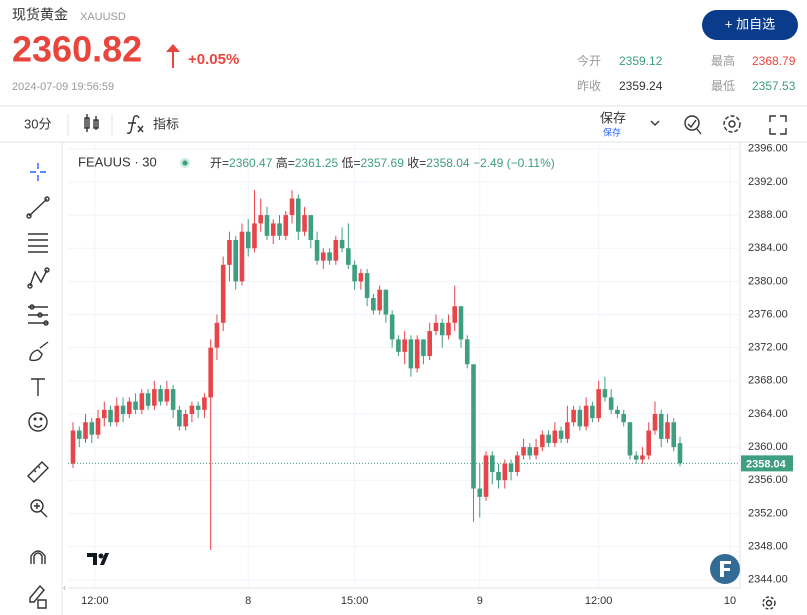  Describe the element at coordinates (37, 123) in the screenshot. I see `interval: 30分` at that location.